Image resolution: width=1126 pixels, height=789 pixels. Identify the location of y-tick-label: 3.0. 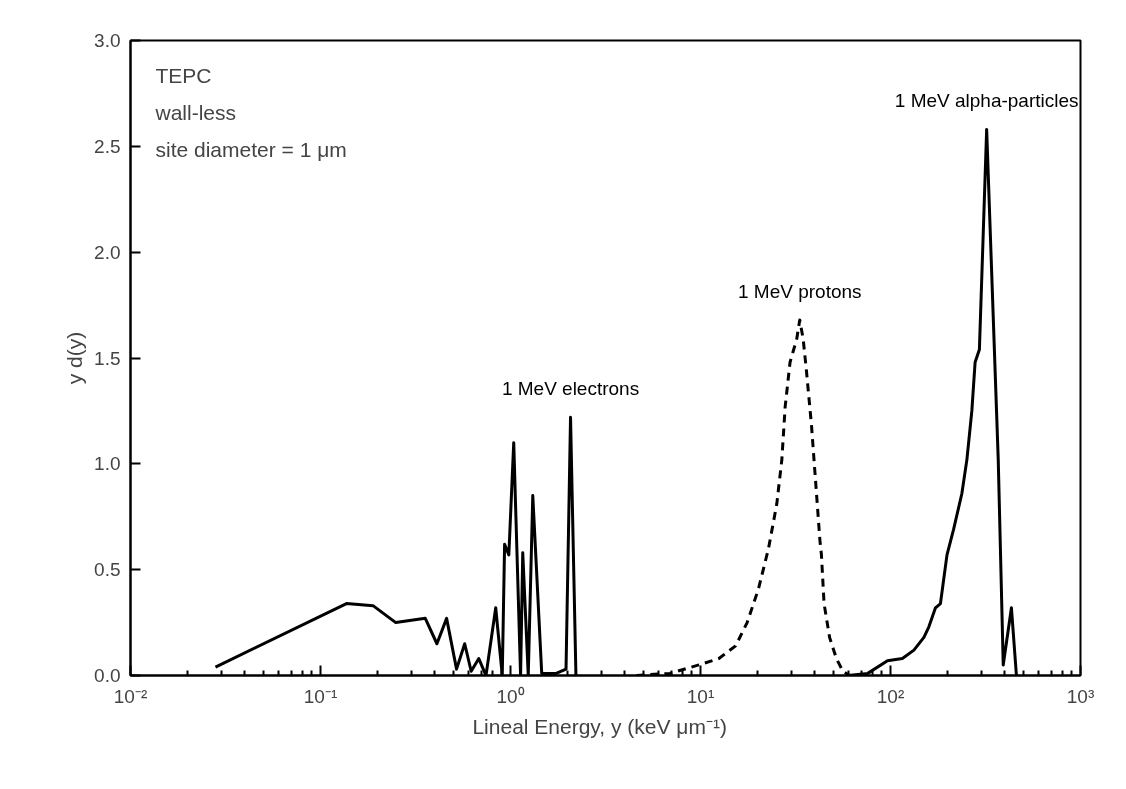
(107, 40).